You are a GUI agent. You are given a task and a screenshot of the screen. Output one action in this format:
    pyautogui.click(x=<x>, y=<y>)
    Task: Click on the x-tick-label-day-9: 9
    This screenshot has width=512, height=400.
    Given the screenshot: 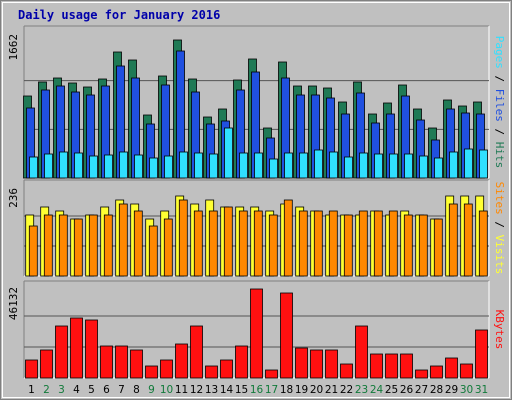 What is the action you would take?
    pyautogui.click(x=151, y=390)
    